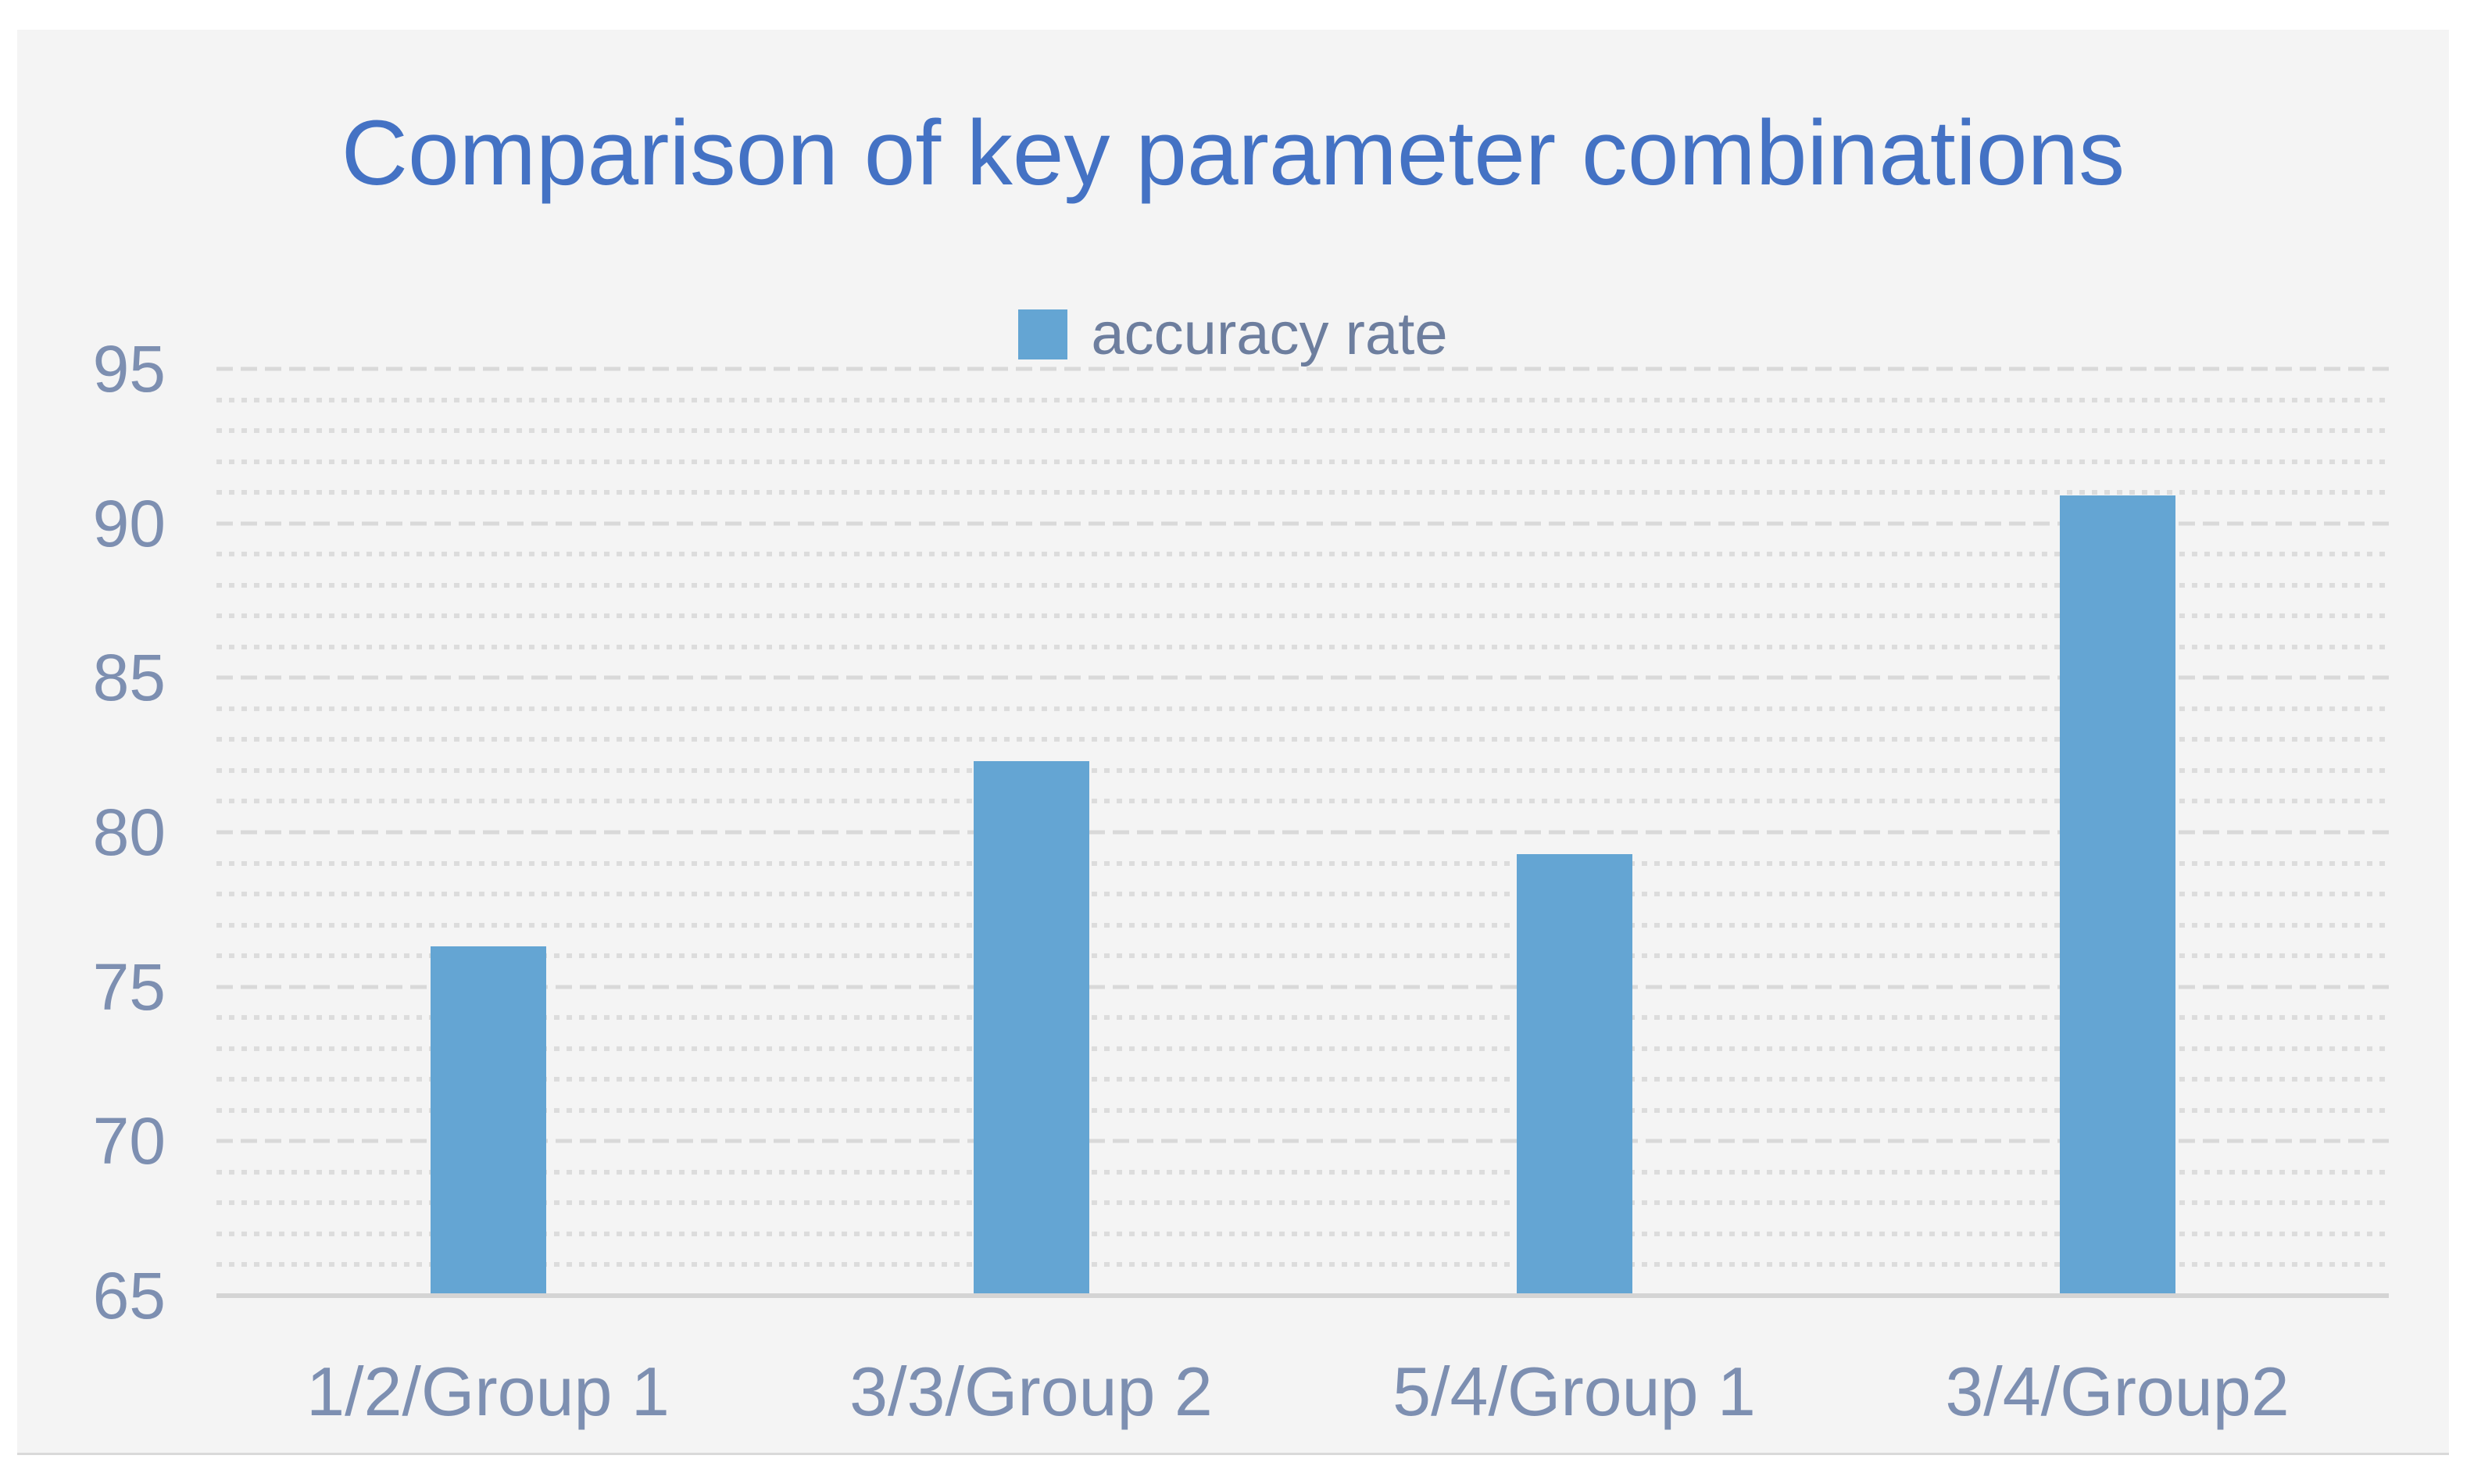  What do you see at coordinates (1574, 1391) in the screenshot?
I see `x-category-label-3: 5/4/Group 1` at bounding box center [1574, 1391].